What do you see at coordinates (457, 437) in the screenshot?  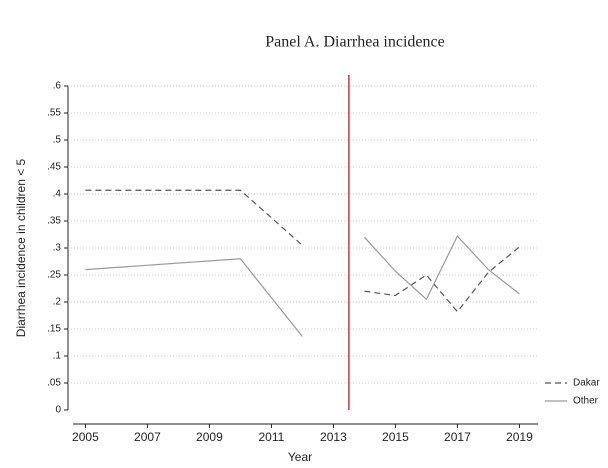 I see `x-tick-label: 2017` at bounding box center [457, 437].